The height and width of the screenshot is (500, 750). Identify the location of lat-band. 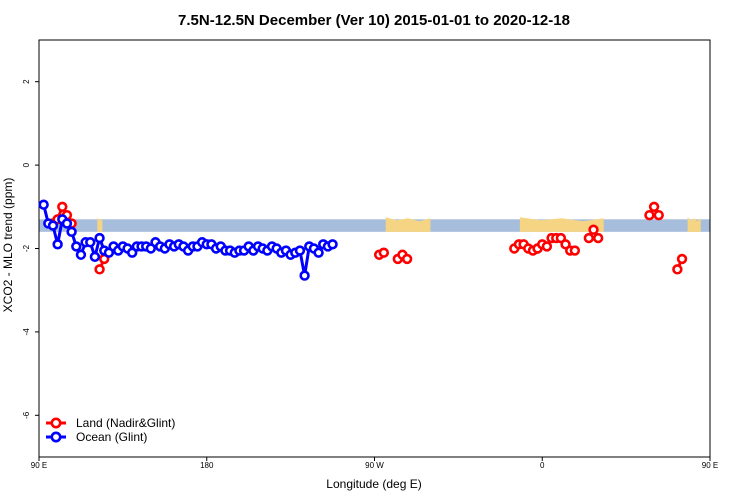
(374, 225).